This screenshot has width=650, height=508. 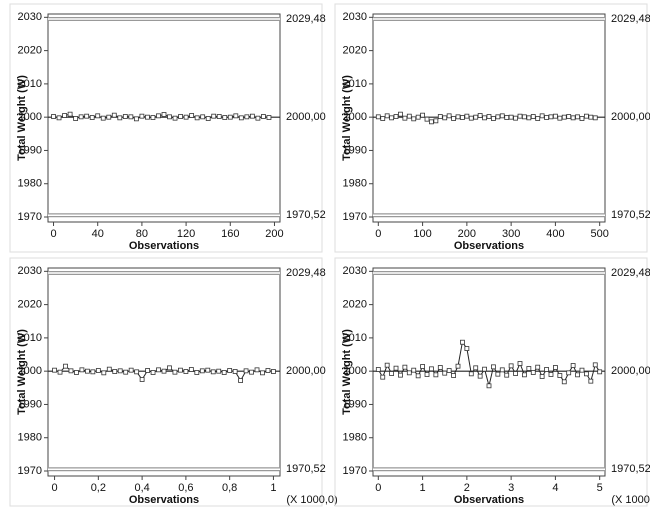 I want to click on x-tick-label: 500, so click(x=600, y=234).